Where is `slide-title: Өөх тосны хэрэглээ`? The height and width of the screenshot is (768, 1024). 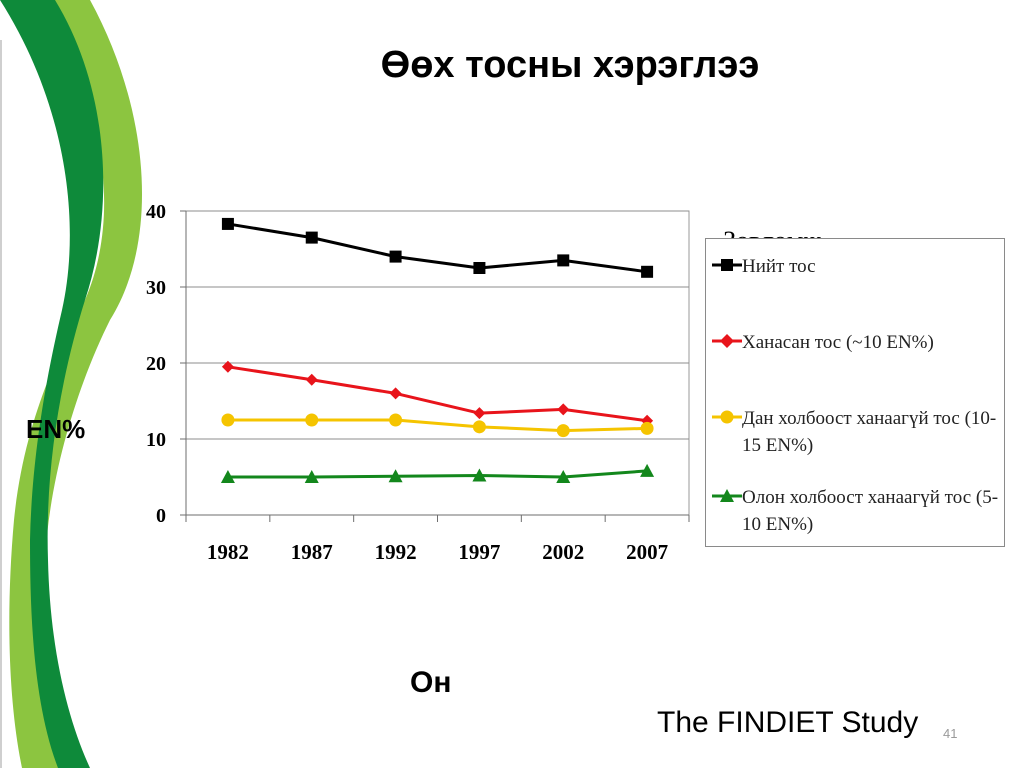 slide-title: Өөх тосны хэрэглээ is located at coordinates (570, 65).